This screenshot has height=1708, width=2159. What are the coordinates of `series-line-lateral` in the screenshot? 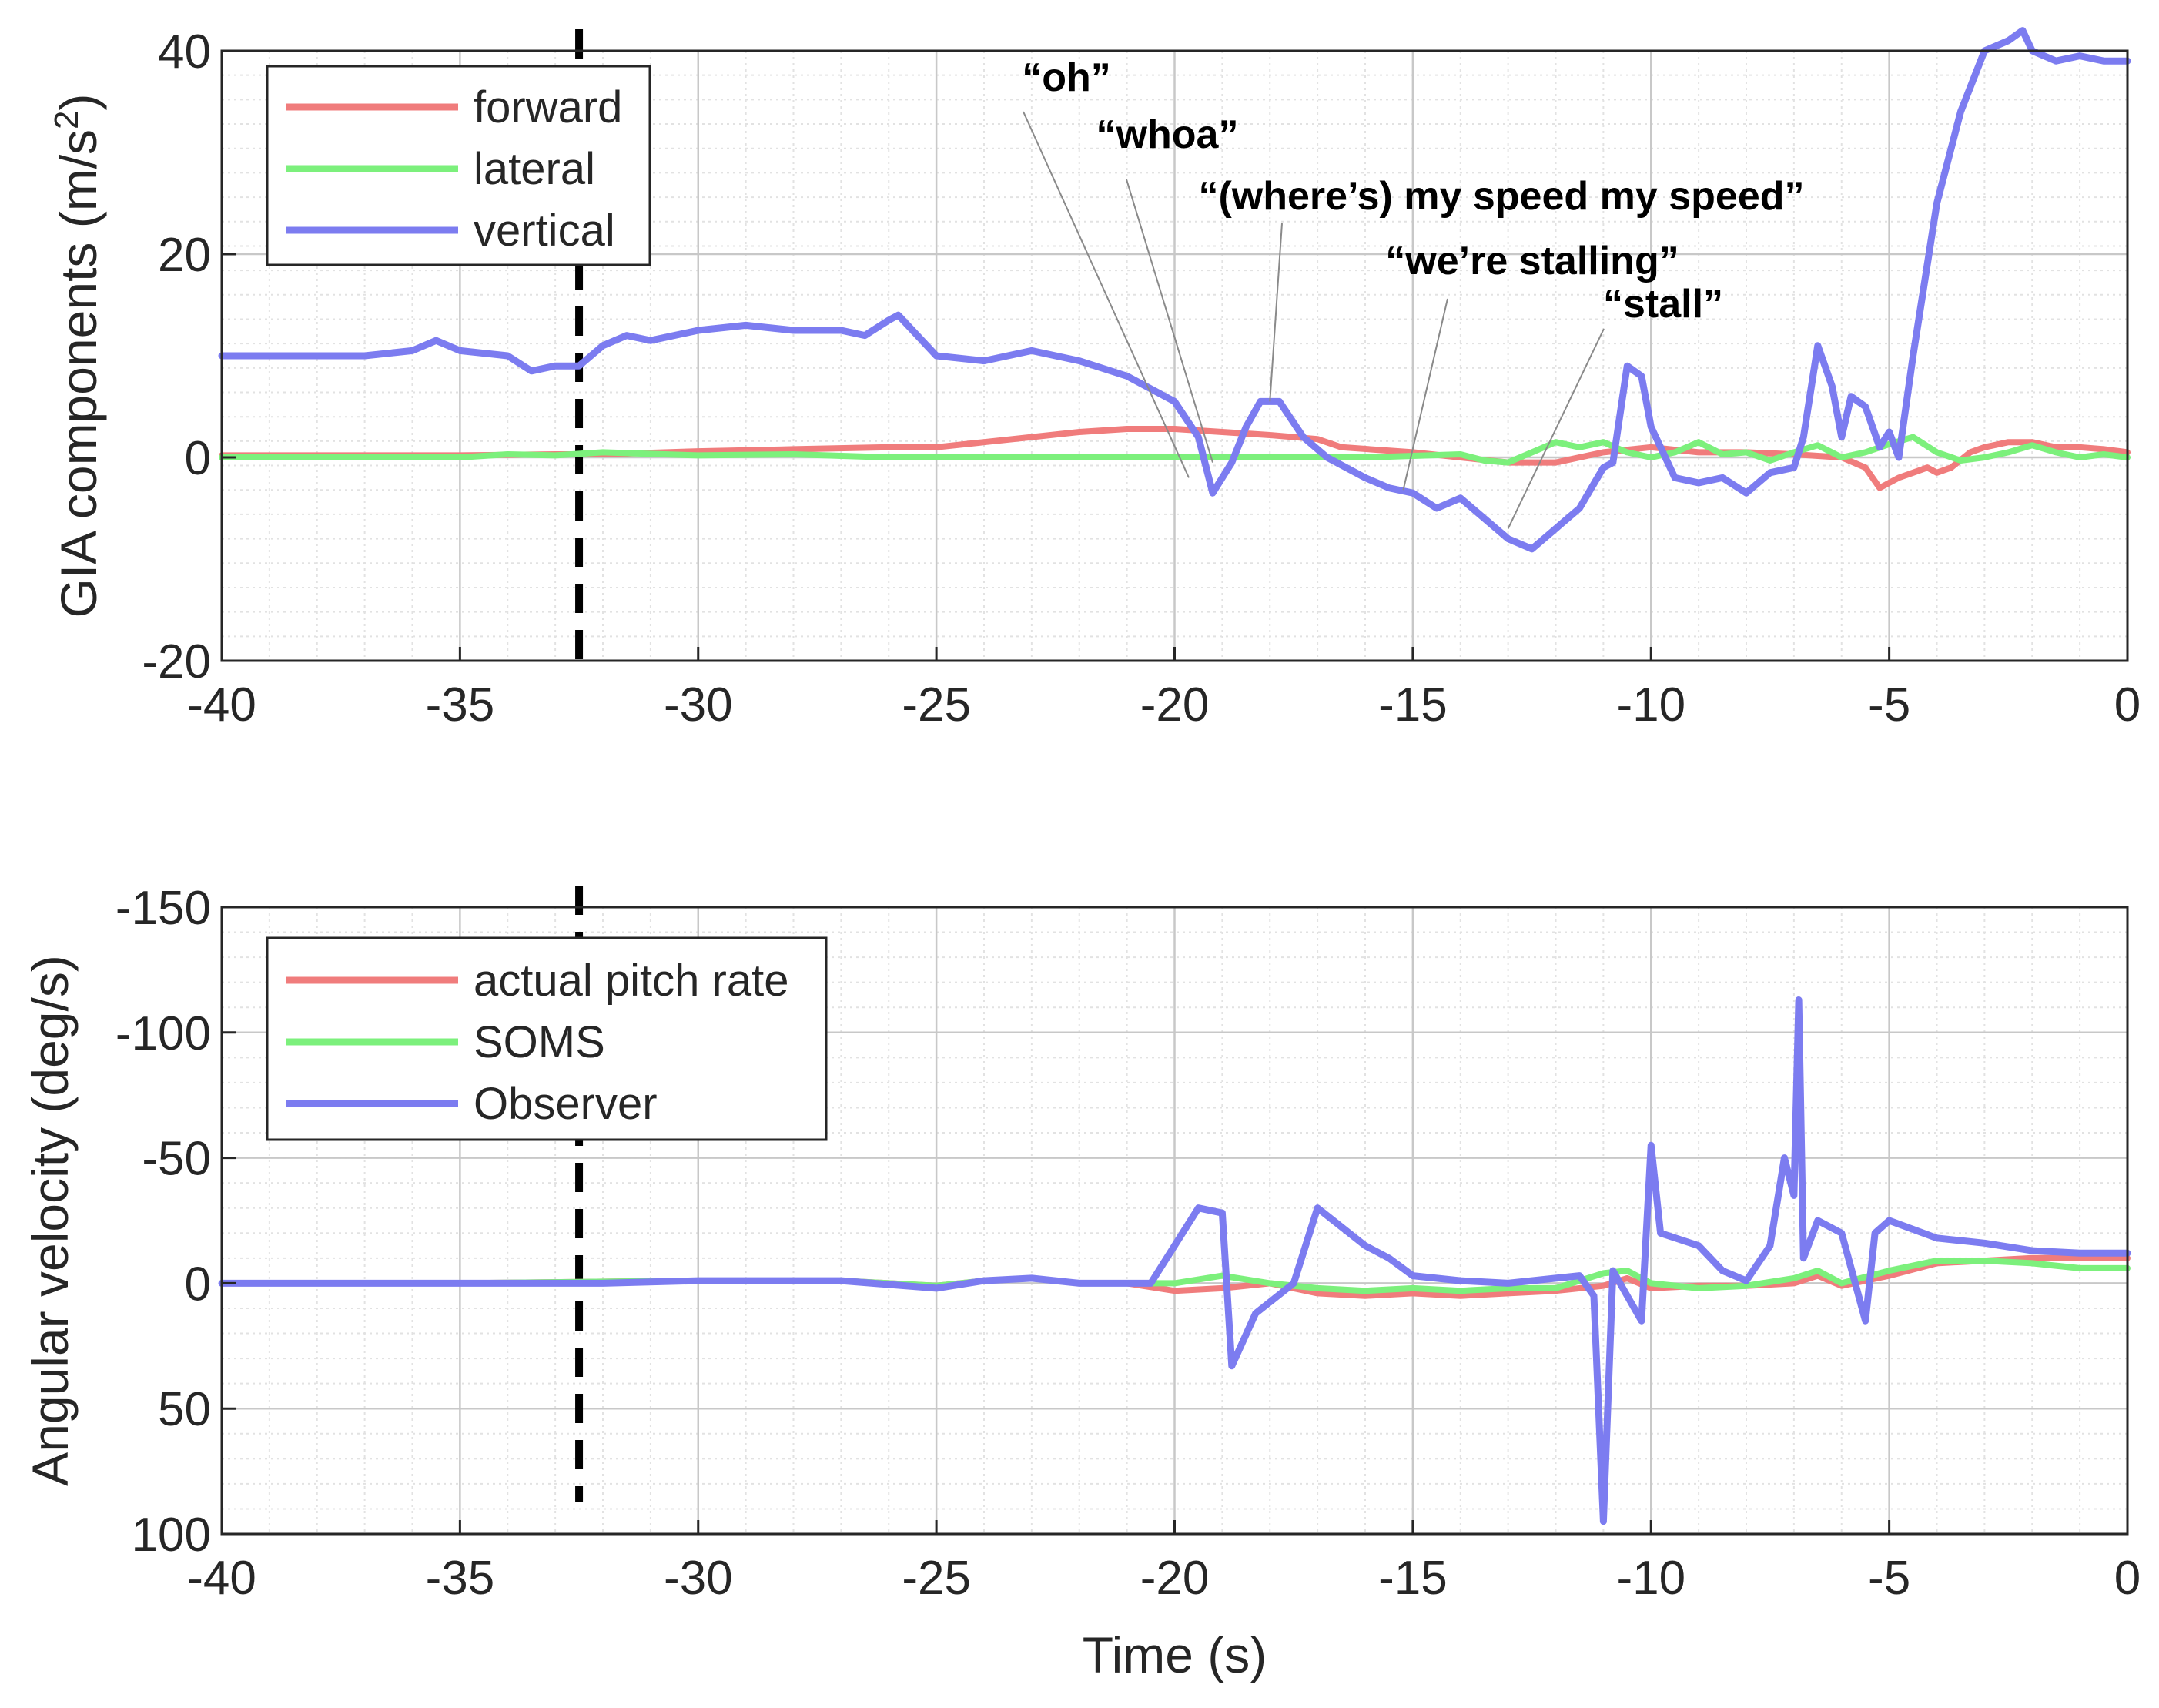 It's located at (1175, 450).